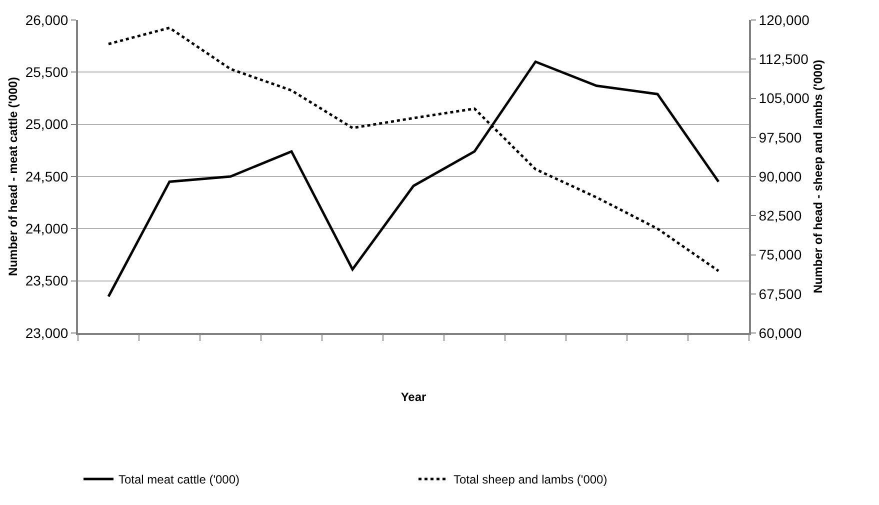 Image resolution: width=879 pixels, height=505 pixels. I want to click on y2-tick-label: 97,500, so click(780, 137).